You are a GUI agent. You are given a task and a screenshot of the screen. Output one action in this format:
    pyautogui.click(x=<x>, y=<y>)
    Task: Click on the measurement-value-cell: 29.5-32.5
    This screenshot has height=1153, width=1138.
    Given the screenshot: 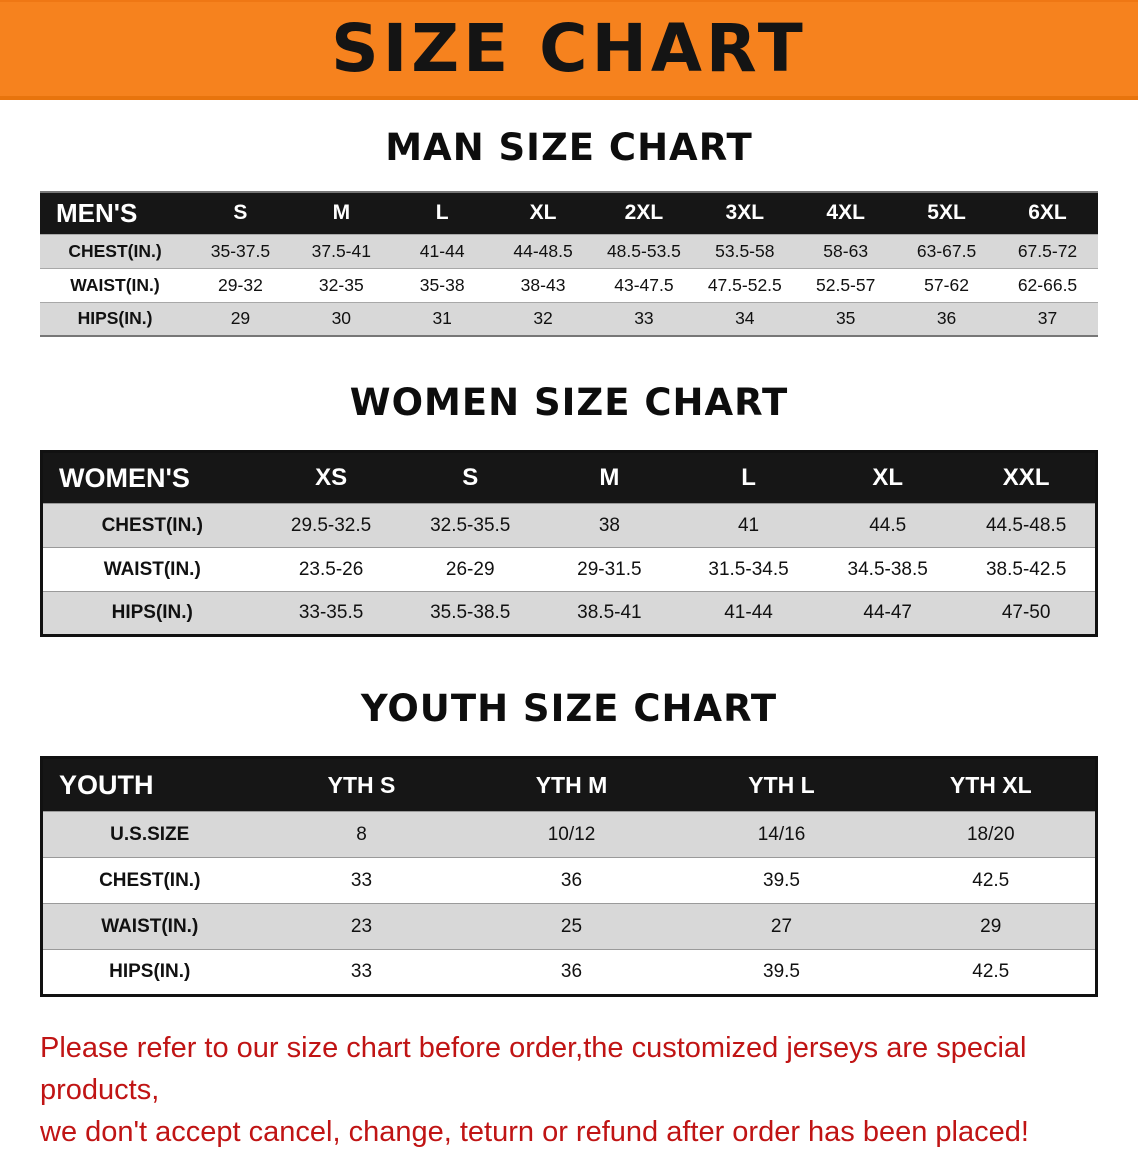 What is the action you would take?
    pyautogui.click(x=331, y=525)
    